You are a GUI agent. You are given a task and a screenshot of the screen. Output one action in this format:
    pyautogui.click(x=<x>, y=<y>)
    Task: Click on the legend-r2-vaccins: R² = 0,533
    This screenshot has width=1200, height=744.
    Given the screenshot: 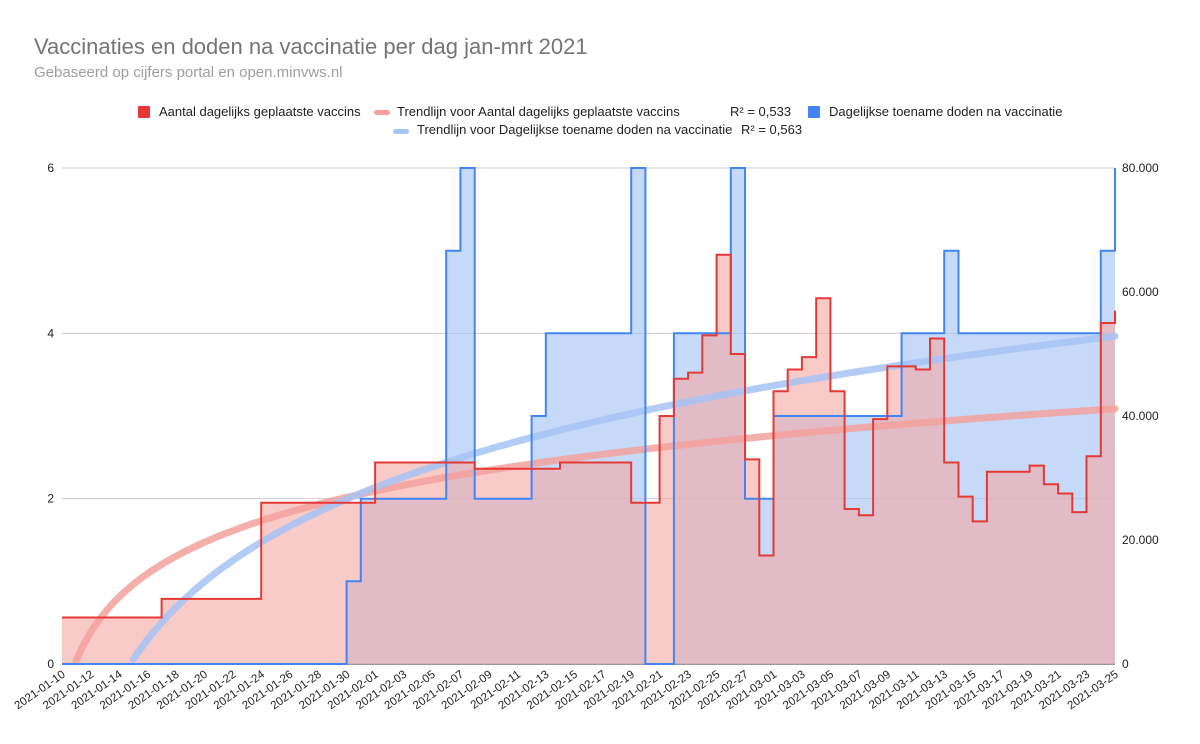 What is the action you would take?
    pyautogui.click(x=761, y=111)
    